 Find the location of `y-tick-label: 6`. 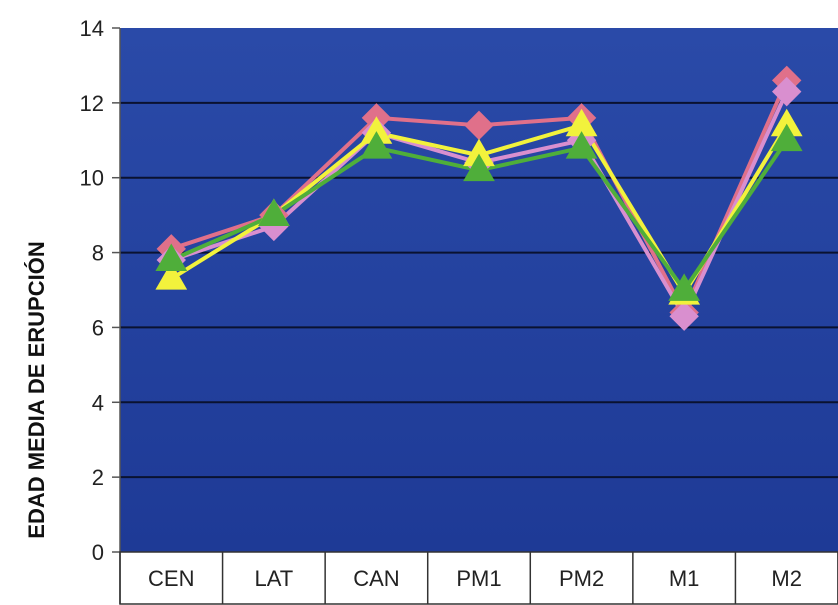

y-tick-label: 6 is located at coordinates (98, 327).